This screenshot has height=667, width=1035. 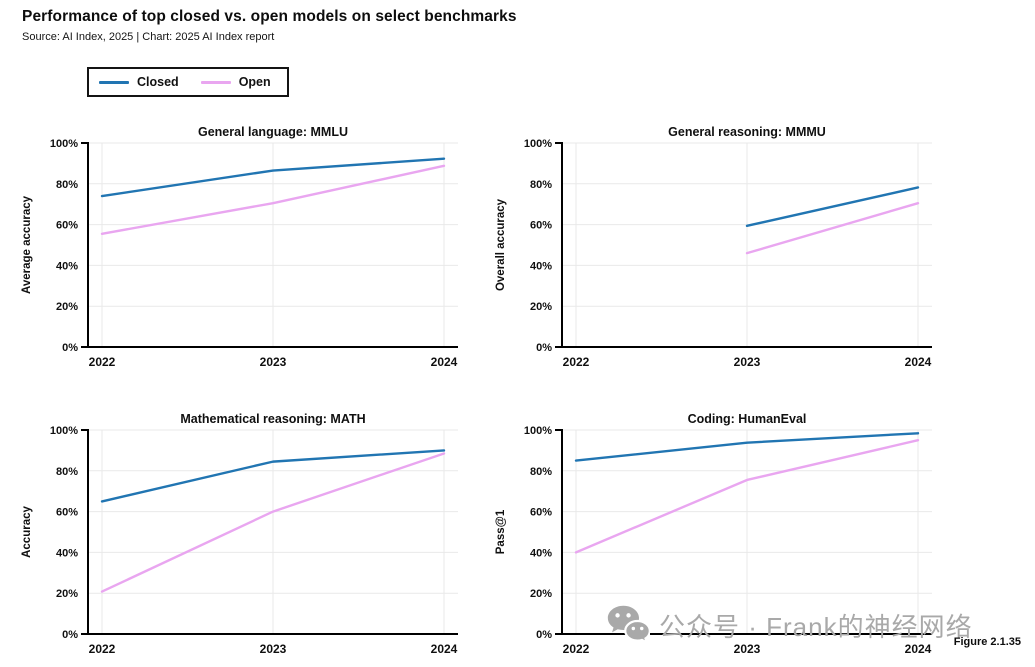 I want to click on figure-label: Figure 2.1.35, so click(x=987, y=642).